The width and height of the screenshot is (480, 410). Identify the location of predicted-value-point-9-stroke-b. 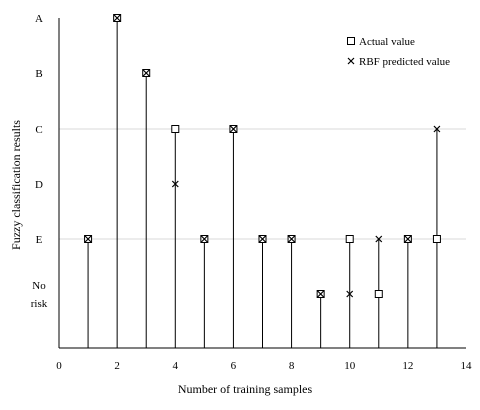
(321, 294).